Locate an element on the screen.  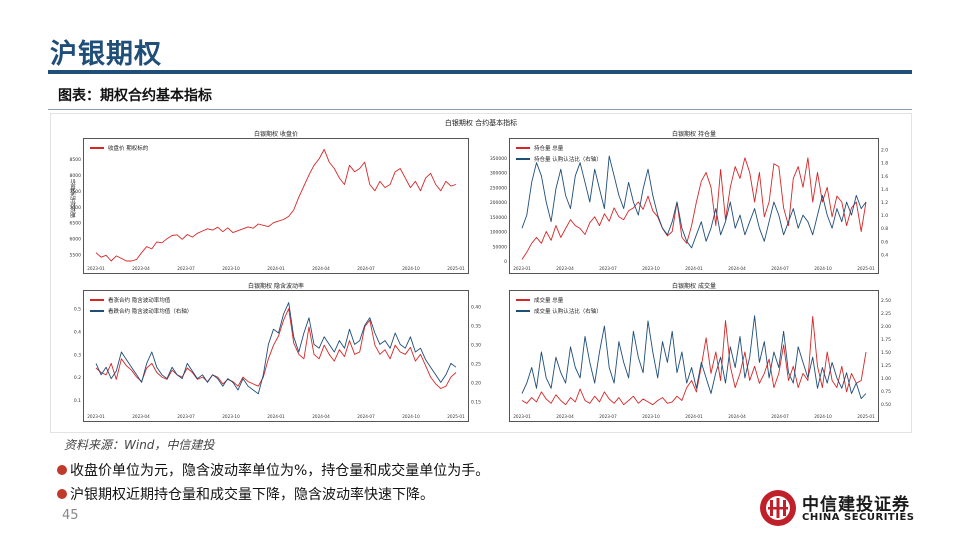
page-title: 沪银期权 is located at coordinates (106, 54).